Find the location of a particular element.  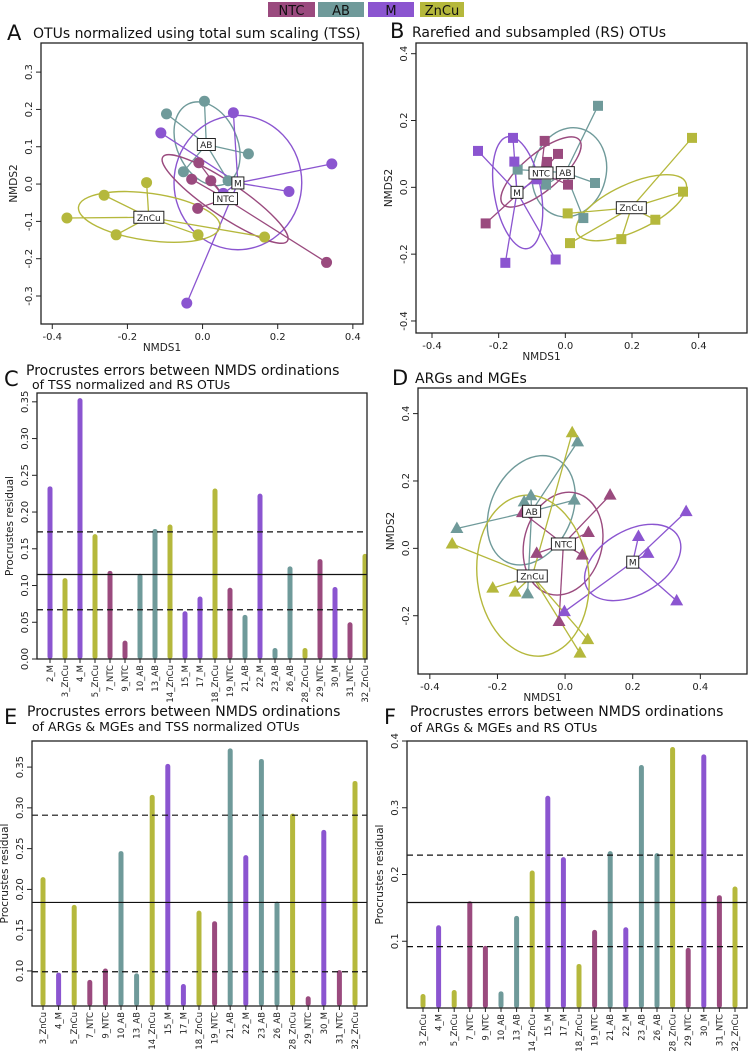

centroid-label-text: AB is located at coordinates (565, 174).